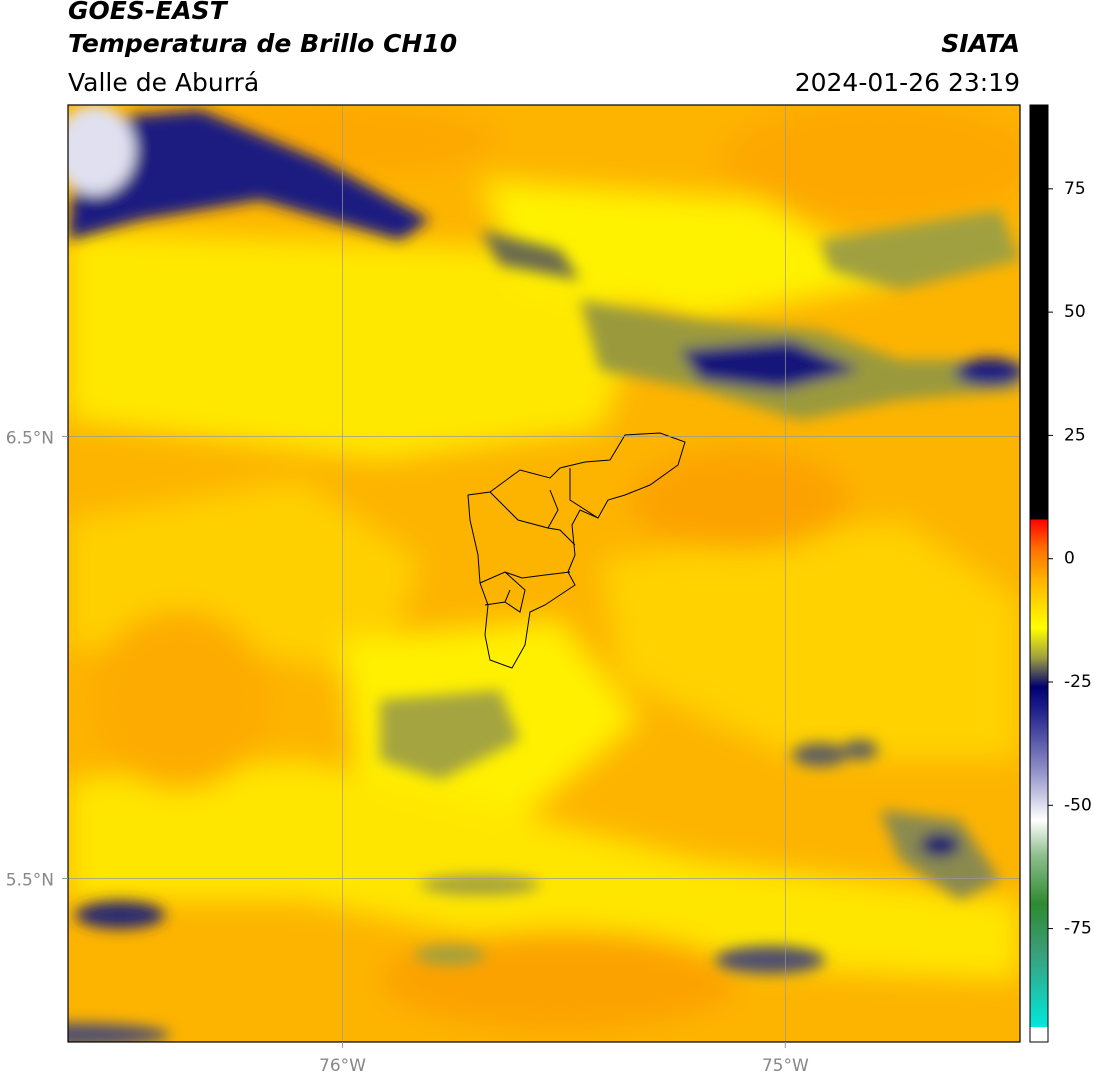 Image resolution: width=1094 pixels, height=1078 pixels. I want to click on colorbar-tick-label: 50, so click(1075, 312).